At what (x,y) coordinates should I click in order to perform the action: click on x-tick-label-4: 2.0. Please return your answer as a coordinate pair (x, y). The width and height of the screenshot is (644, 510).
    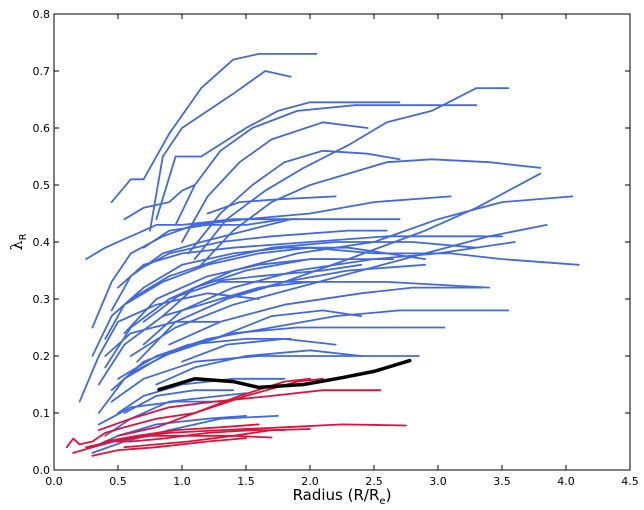
    Looking at the image, I should click on (310, 481).